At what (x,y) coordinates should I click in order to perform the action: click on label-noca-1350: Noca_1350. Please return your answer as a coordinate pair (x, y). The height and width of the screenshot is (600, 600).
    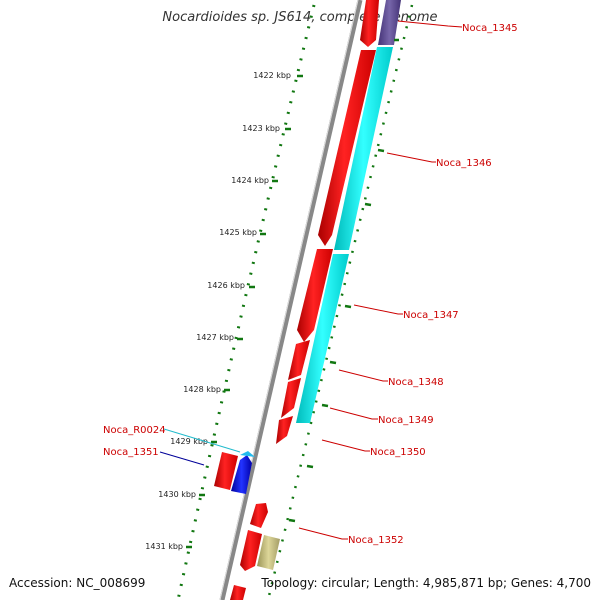
    Looking at the image, I should click on (398, 452).